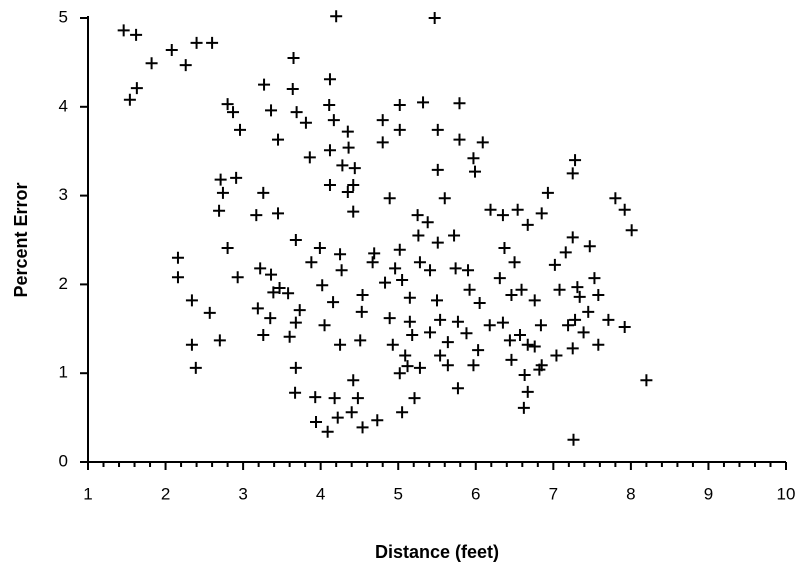 Image resolution: width=801 pixels, height=575 pixels. I want to click on x-tick-label: 9, so click(708, 493).